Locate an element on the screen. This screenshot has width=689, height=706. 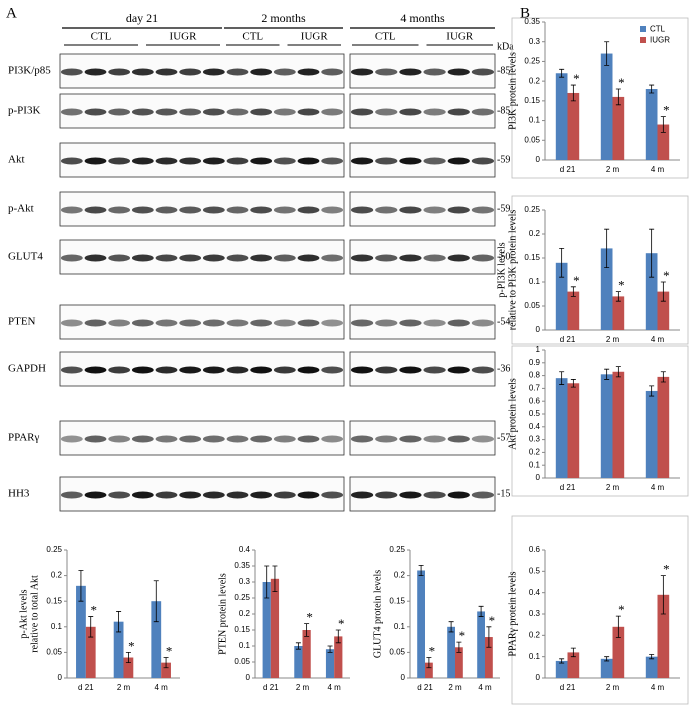
y-tick-label: 0.15 is located at coordinates (54, 600).